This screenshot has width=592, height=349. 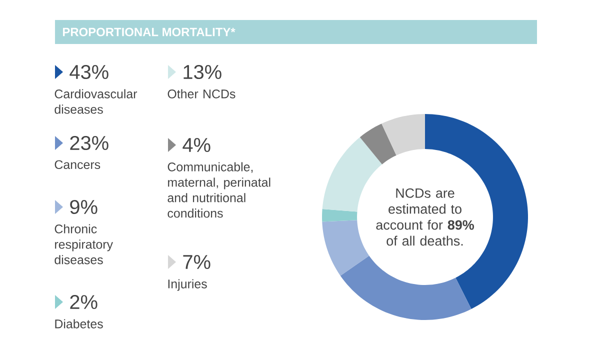 What do you see at coordinates (79, 323) in the screenshot?
I see `legend-label: Diabetes` at bounding box center [79, 323].